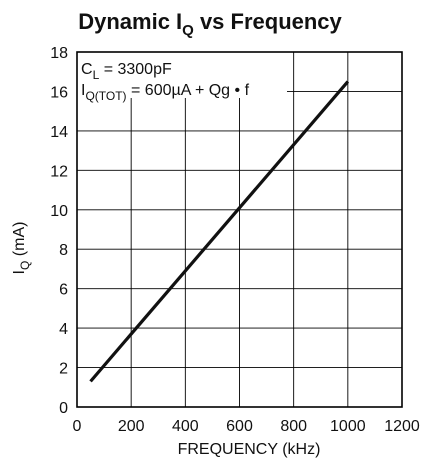 The image size is (447, 470). Describe the element at coordinates (185, 426) in the screenshot. I see `x-tick-label: 400` at that location.